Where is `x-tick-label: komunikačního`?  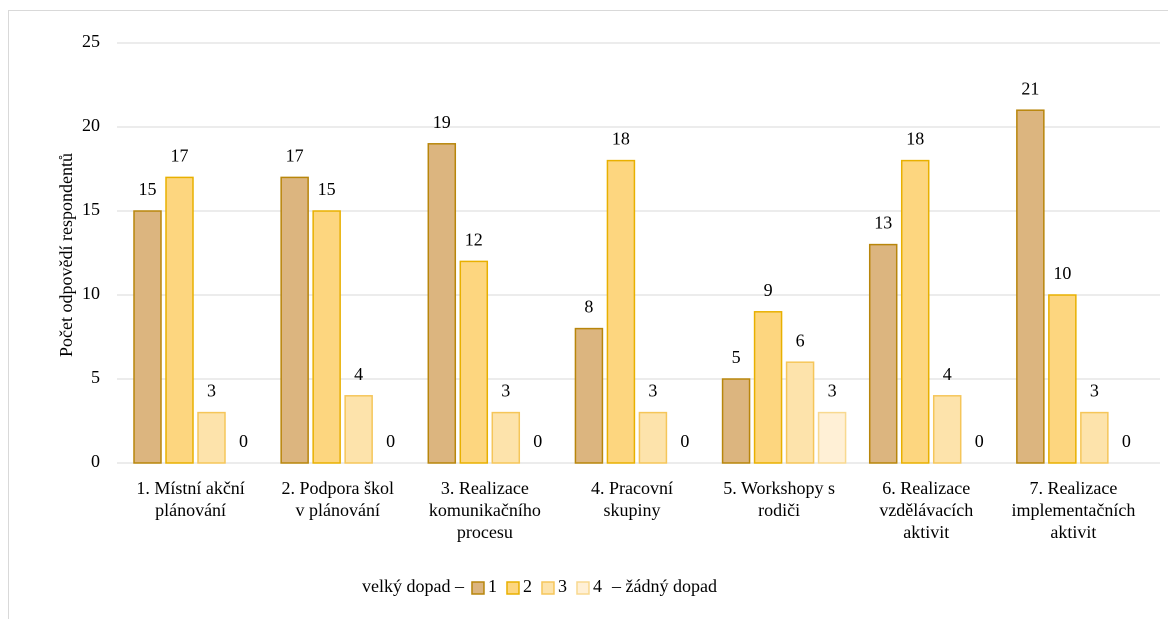 x-tick-label: komunikačního is located at coordinates (485, 510).